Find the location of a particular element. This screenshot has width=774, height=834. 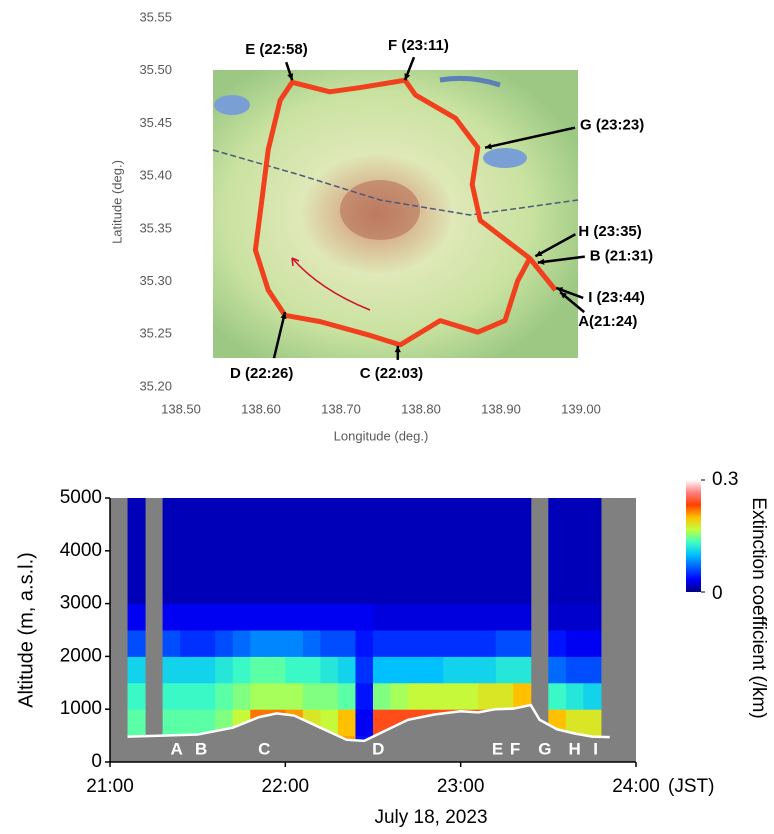

x-axis-unit: (JST) is located at coordinates (691, 786).